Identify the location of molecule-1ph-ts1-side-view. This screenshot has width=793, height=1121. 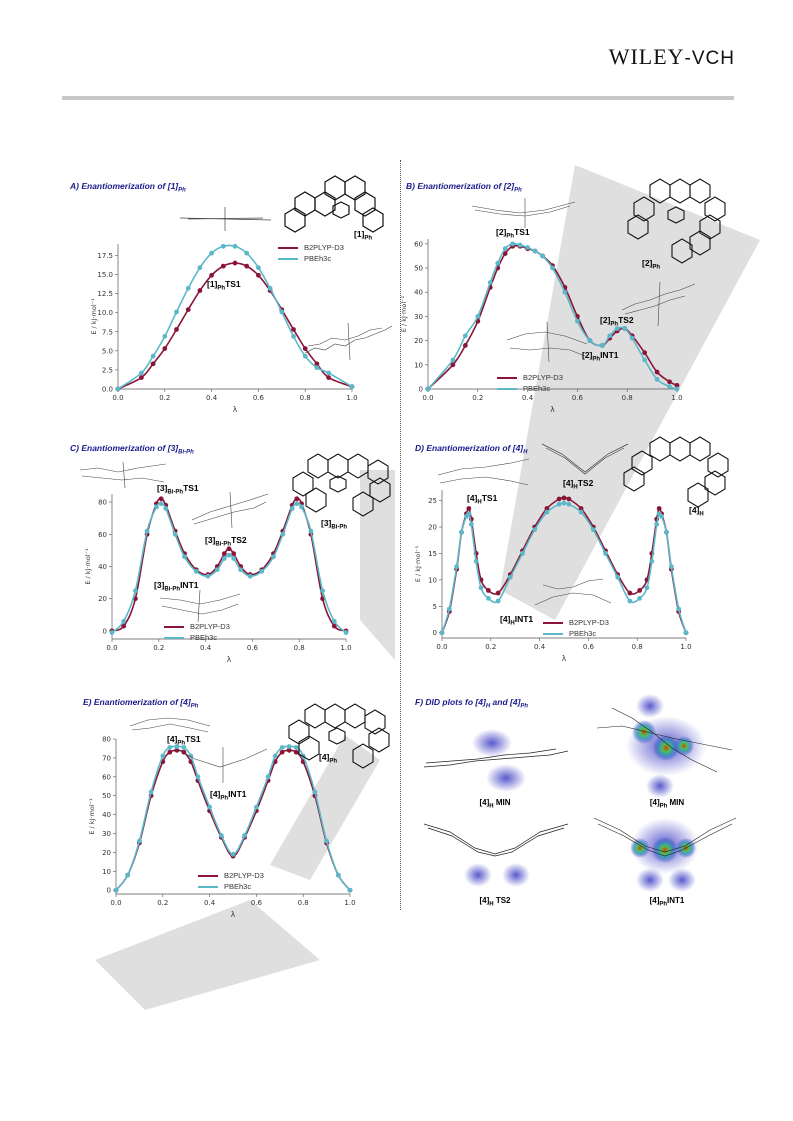
(225, 219).